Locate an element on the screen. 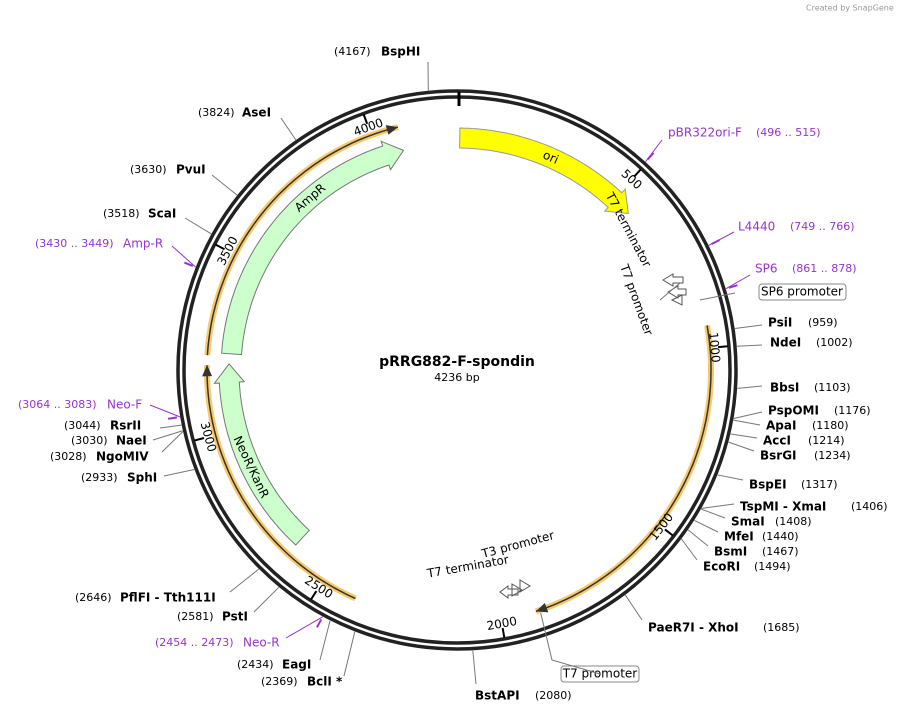 The width and height of the screenshot is (904, 714). promoter-glyphs is located at coordinates (593, 436).